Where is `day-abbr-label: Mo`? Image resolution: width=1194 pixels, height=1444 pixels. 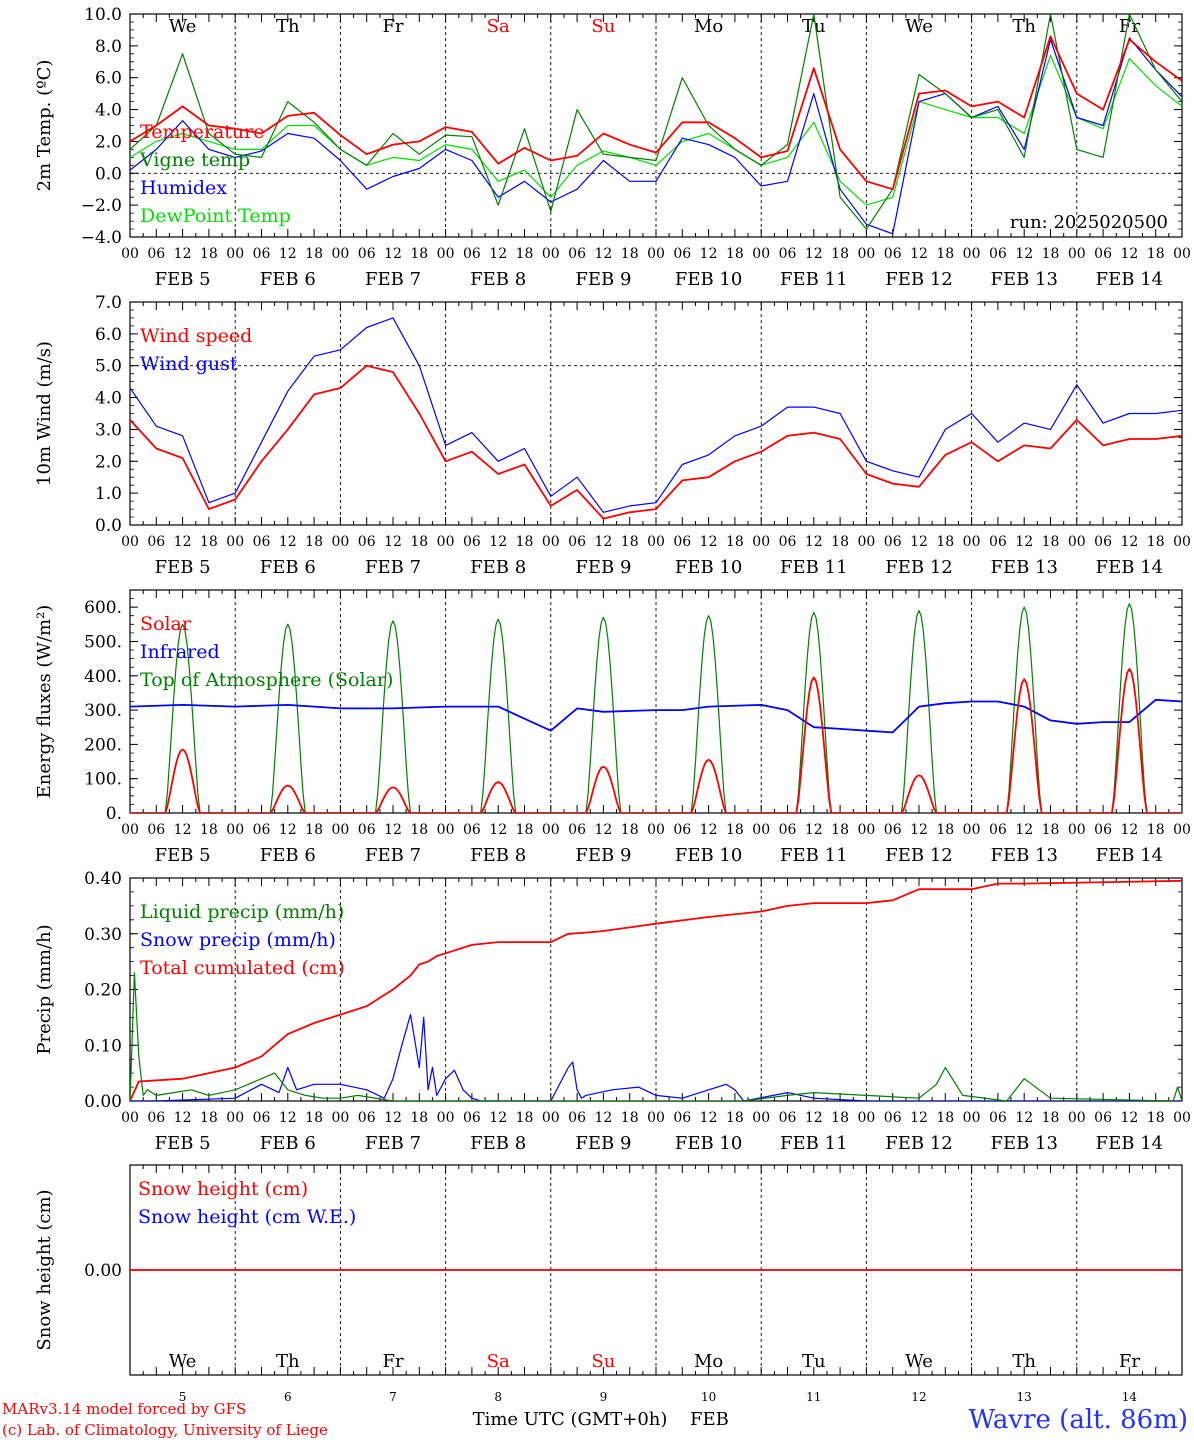
day-abbr-label: Mo is located at coordinates (708, 1361).